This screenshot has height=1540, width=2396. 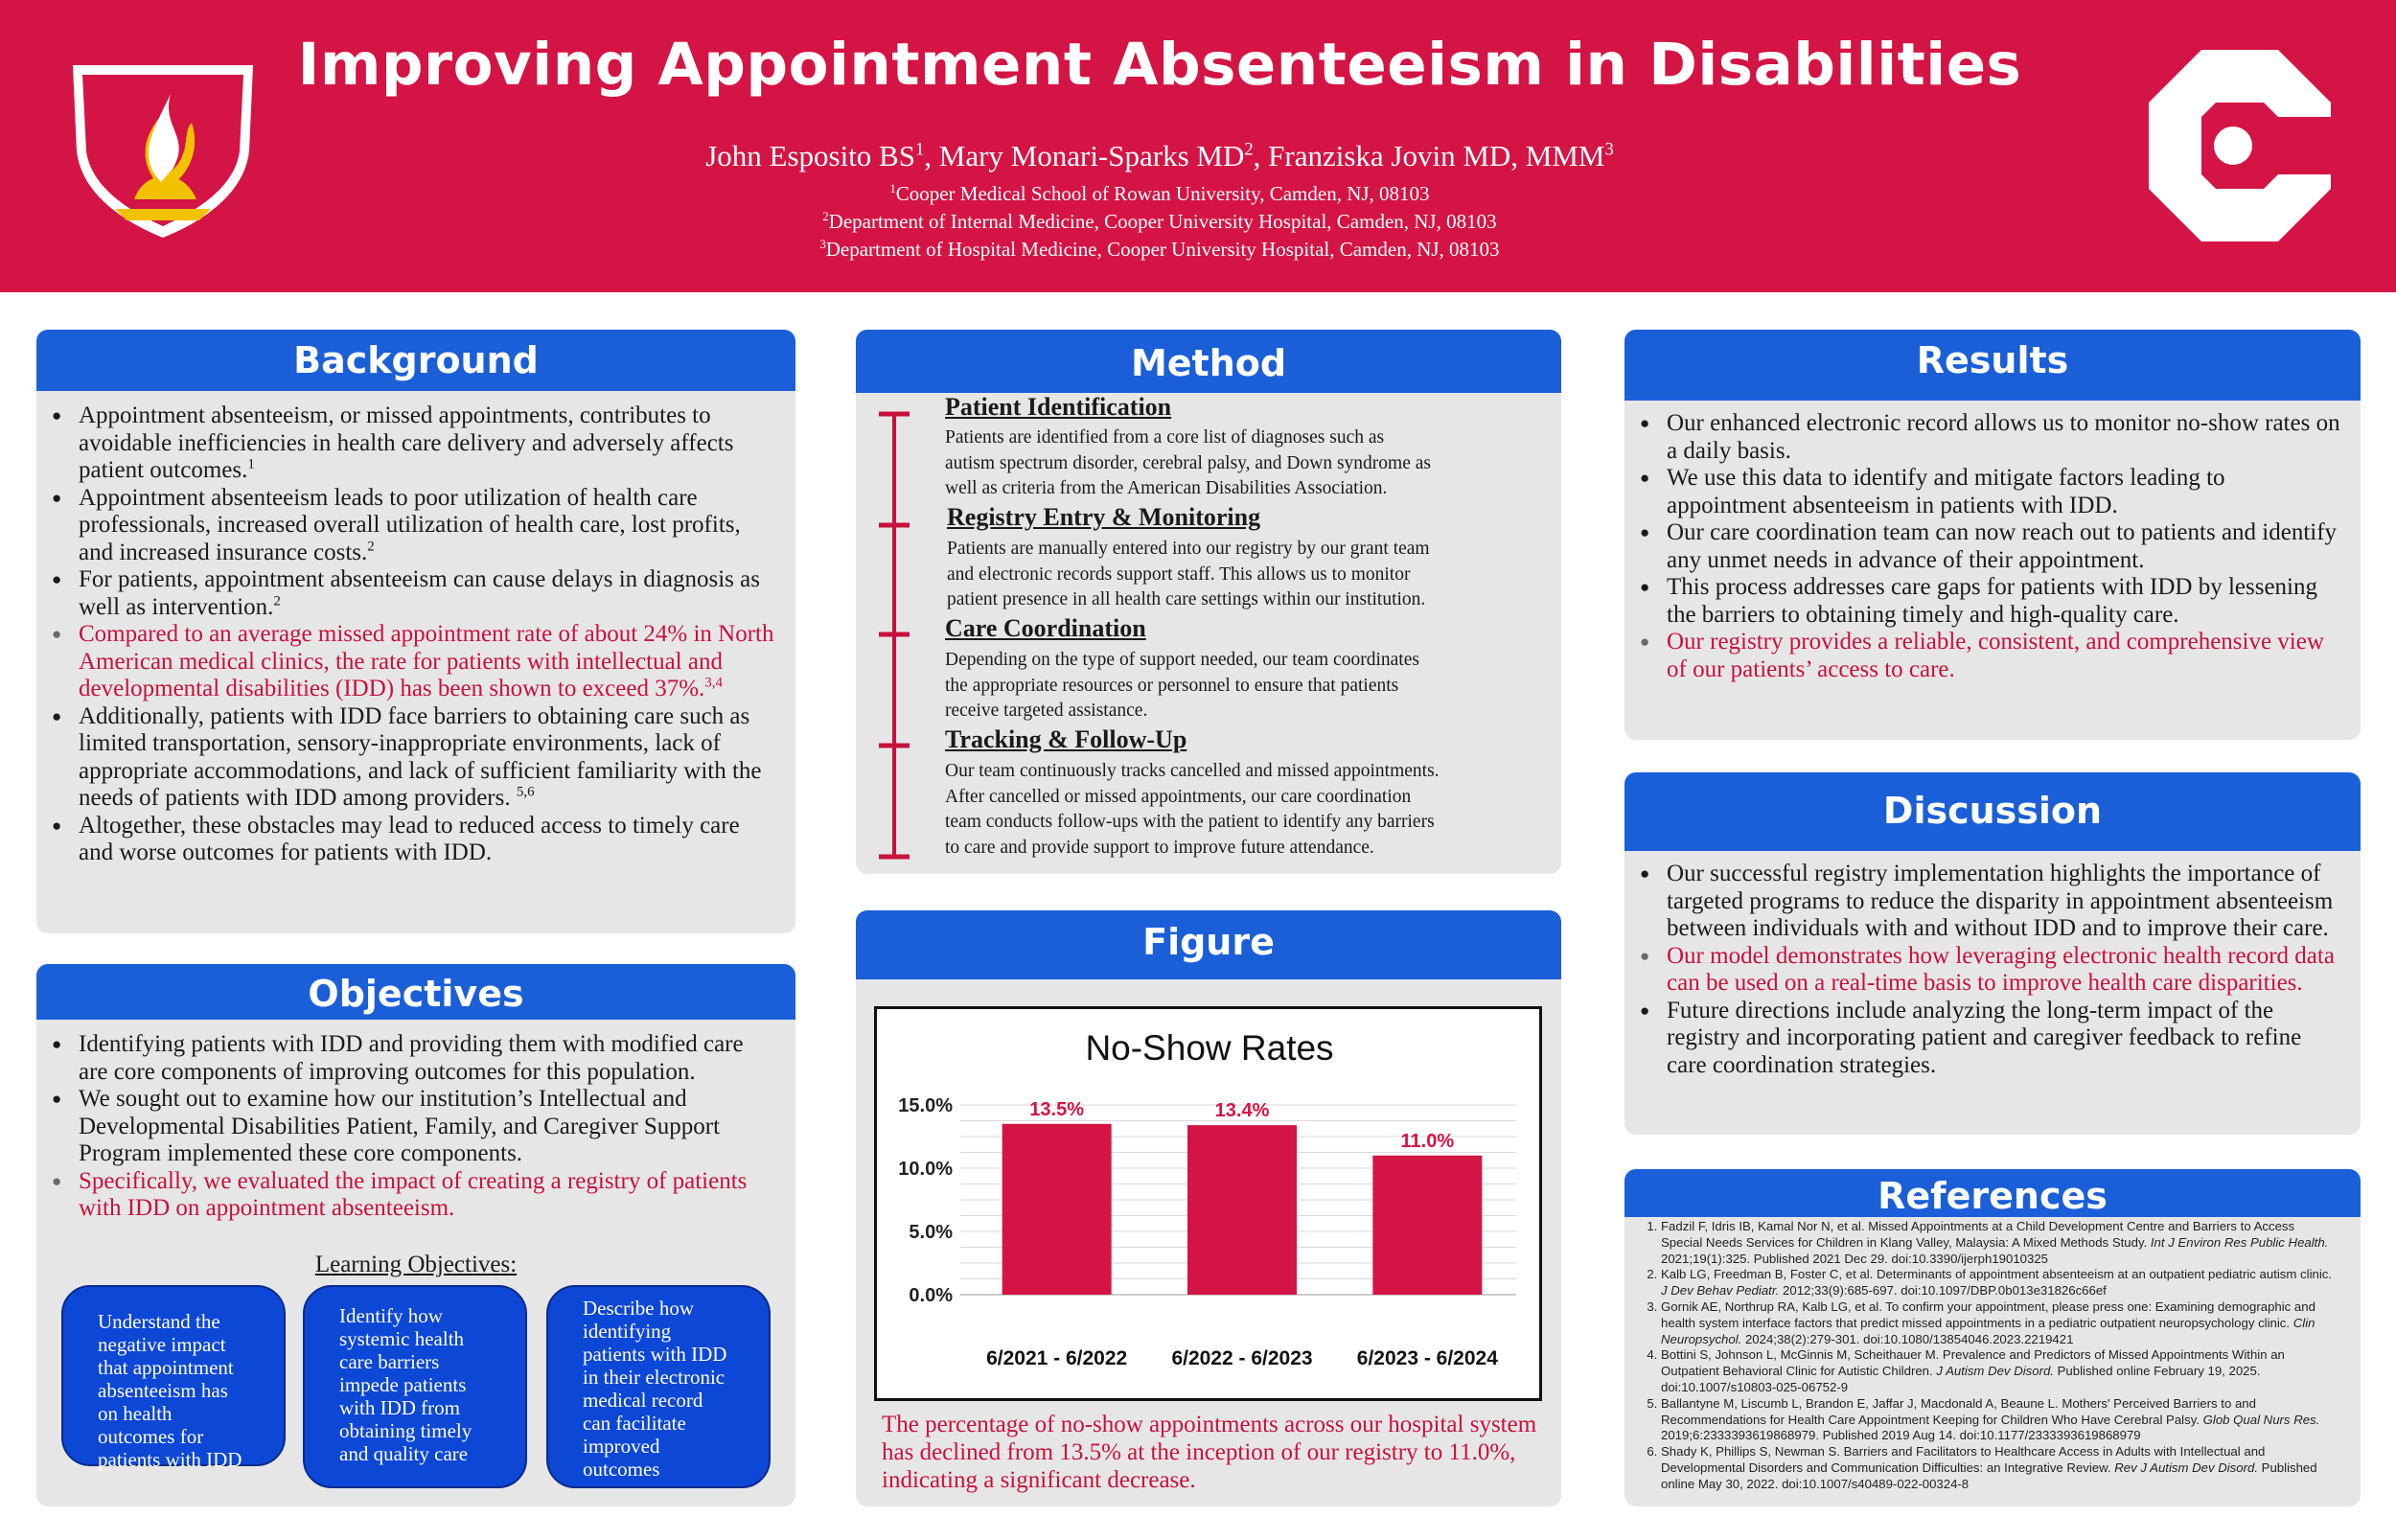 I want to click on author-affiliation-marker: 2, so click(x=1249, y=149).